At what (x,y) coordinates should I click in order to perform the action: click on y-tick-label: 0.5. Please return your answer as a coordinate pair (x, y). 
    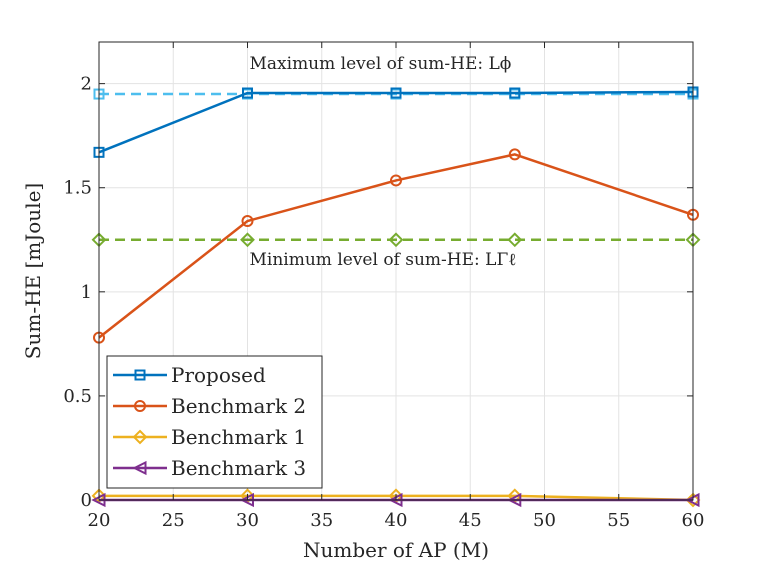
    Looking at the image, I should click on (77, 396).